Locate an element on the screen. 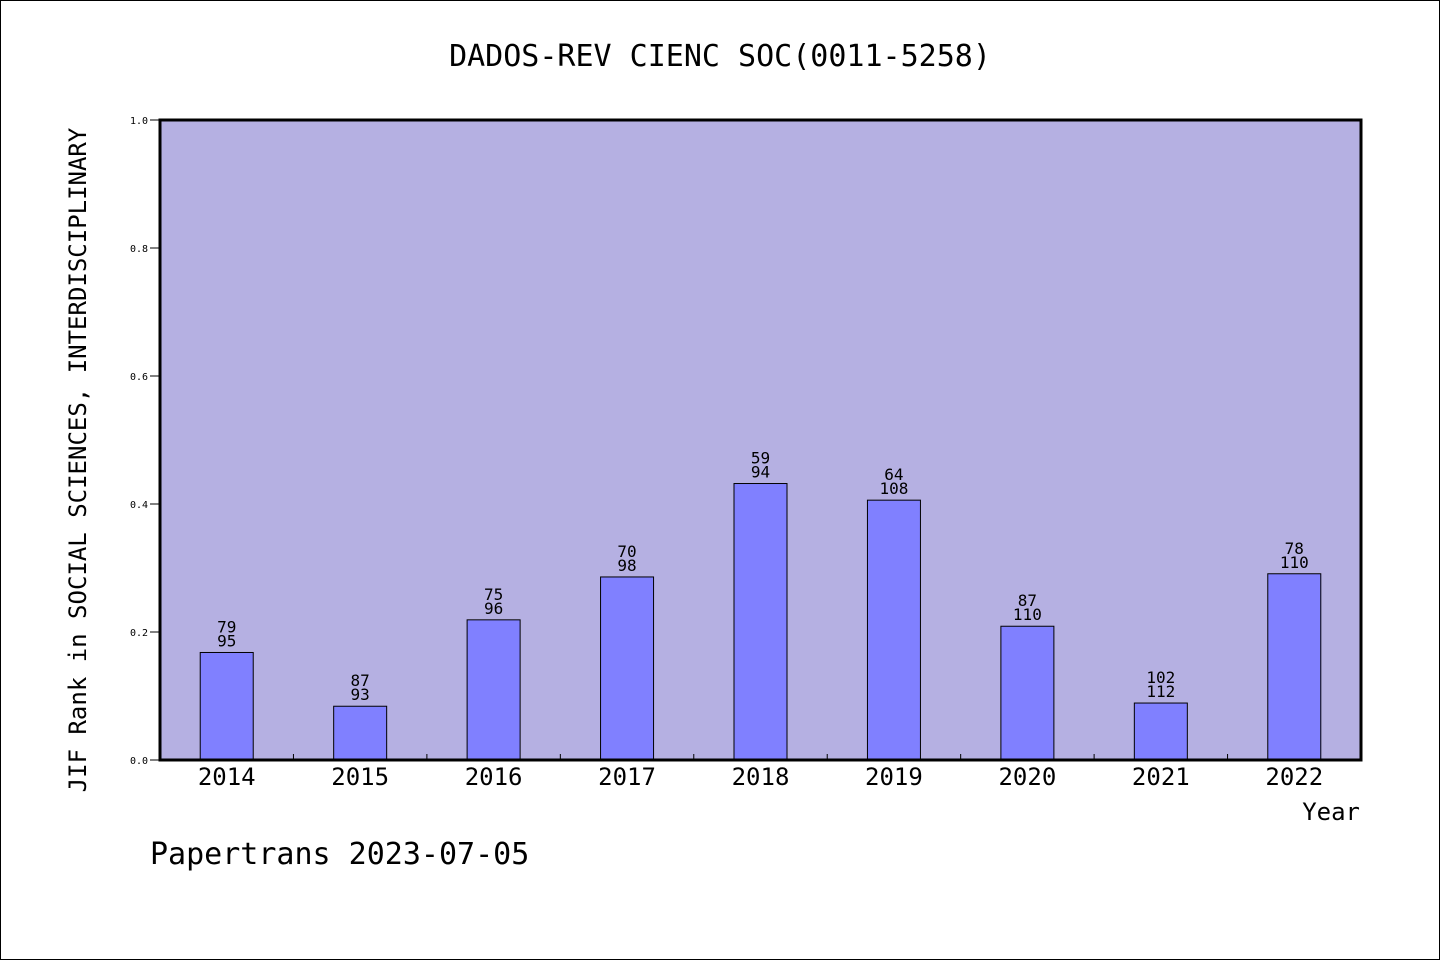 This screenshot has width=1440, height=965. x-tick-label: 2016 is located at coordinates (494, 777).